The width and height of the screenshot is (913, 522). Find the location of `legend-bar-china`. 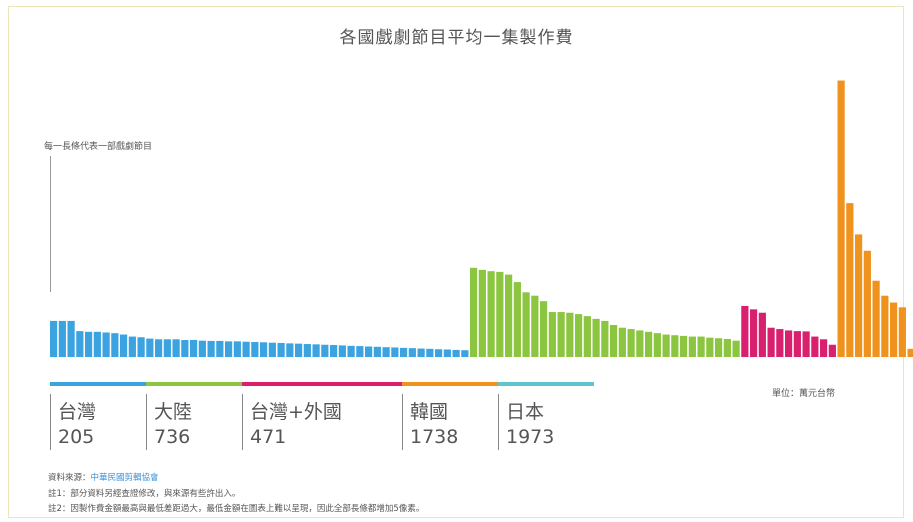

legend-bar-china is located at coordinates (194, 384).